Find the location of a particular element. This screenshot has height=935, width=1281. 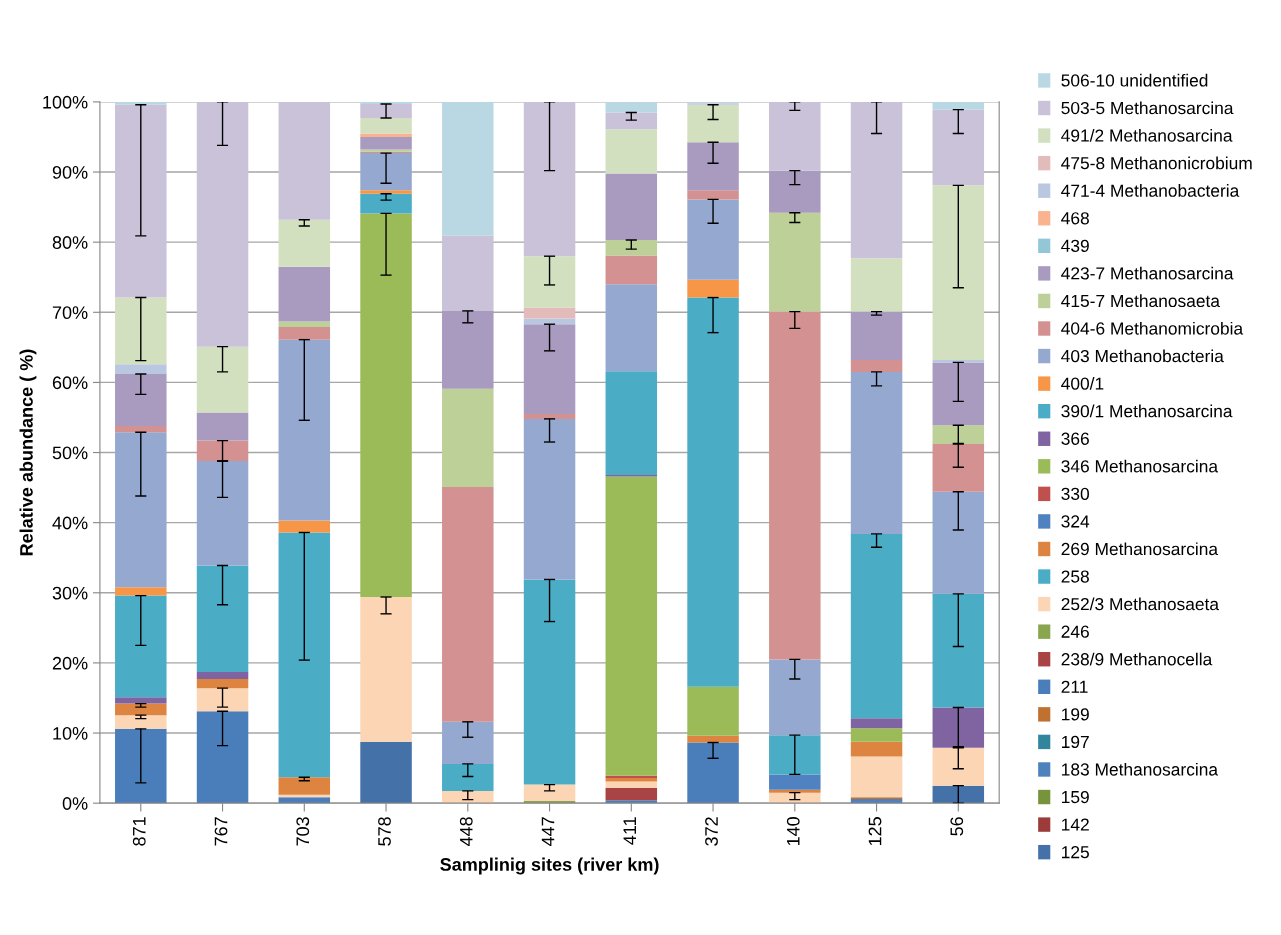

legend-label: 159 is located at coordinates (1075, 797).